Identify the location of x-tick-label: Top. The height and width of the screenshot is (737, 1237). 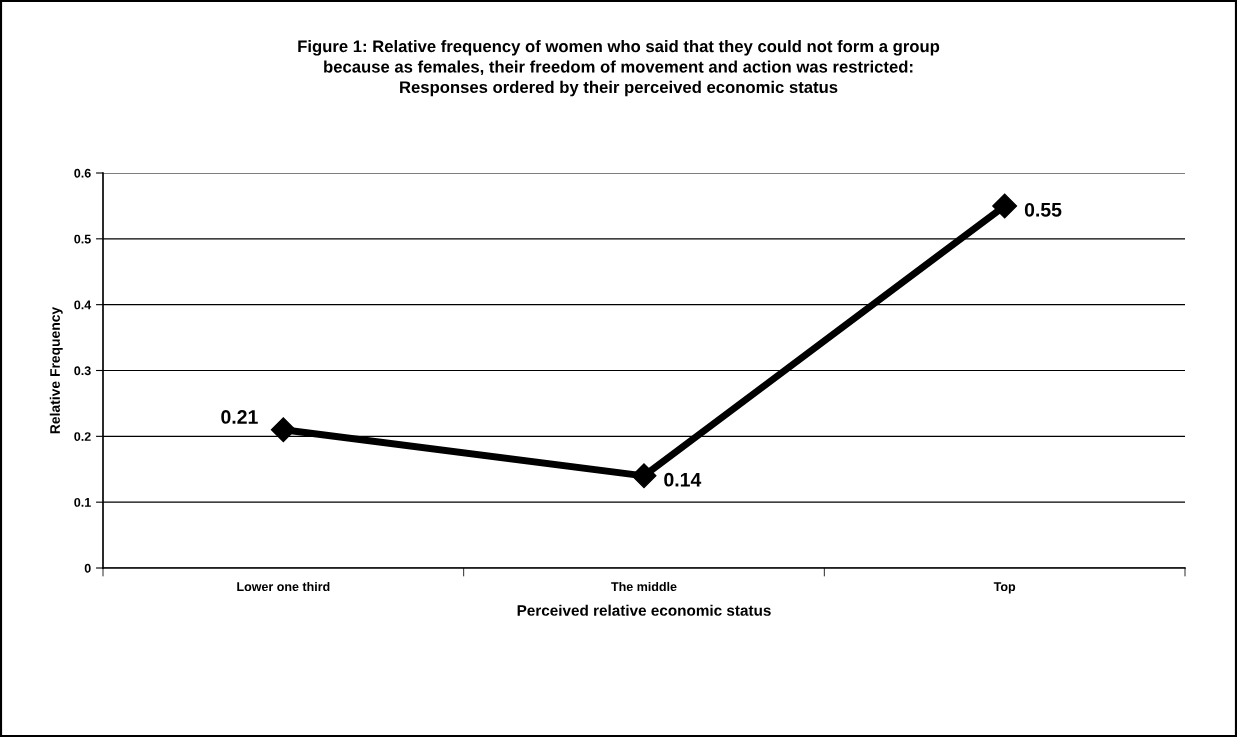
(1004, 588).